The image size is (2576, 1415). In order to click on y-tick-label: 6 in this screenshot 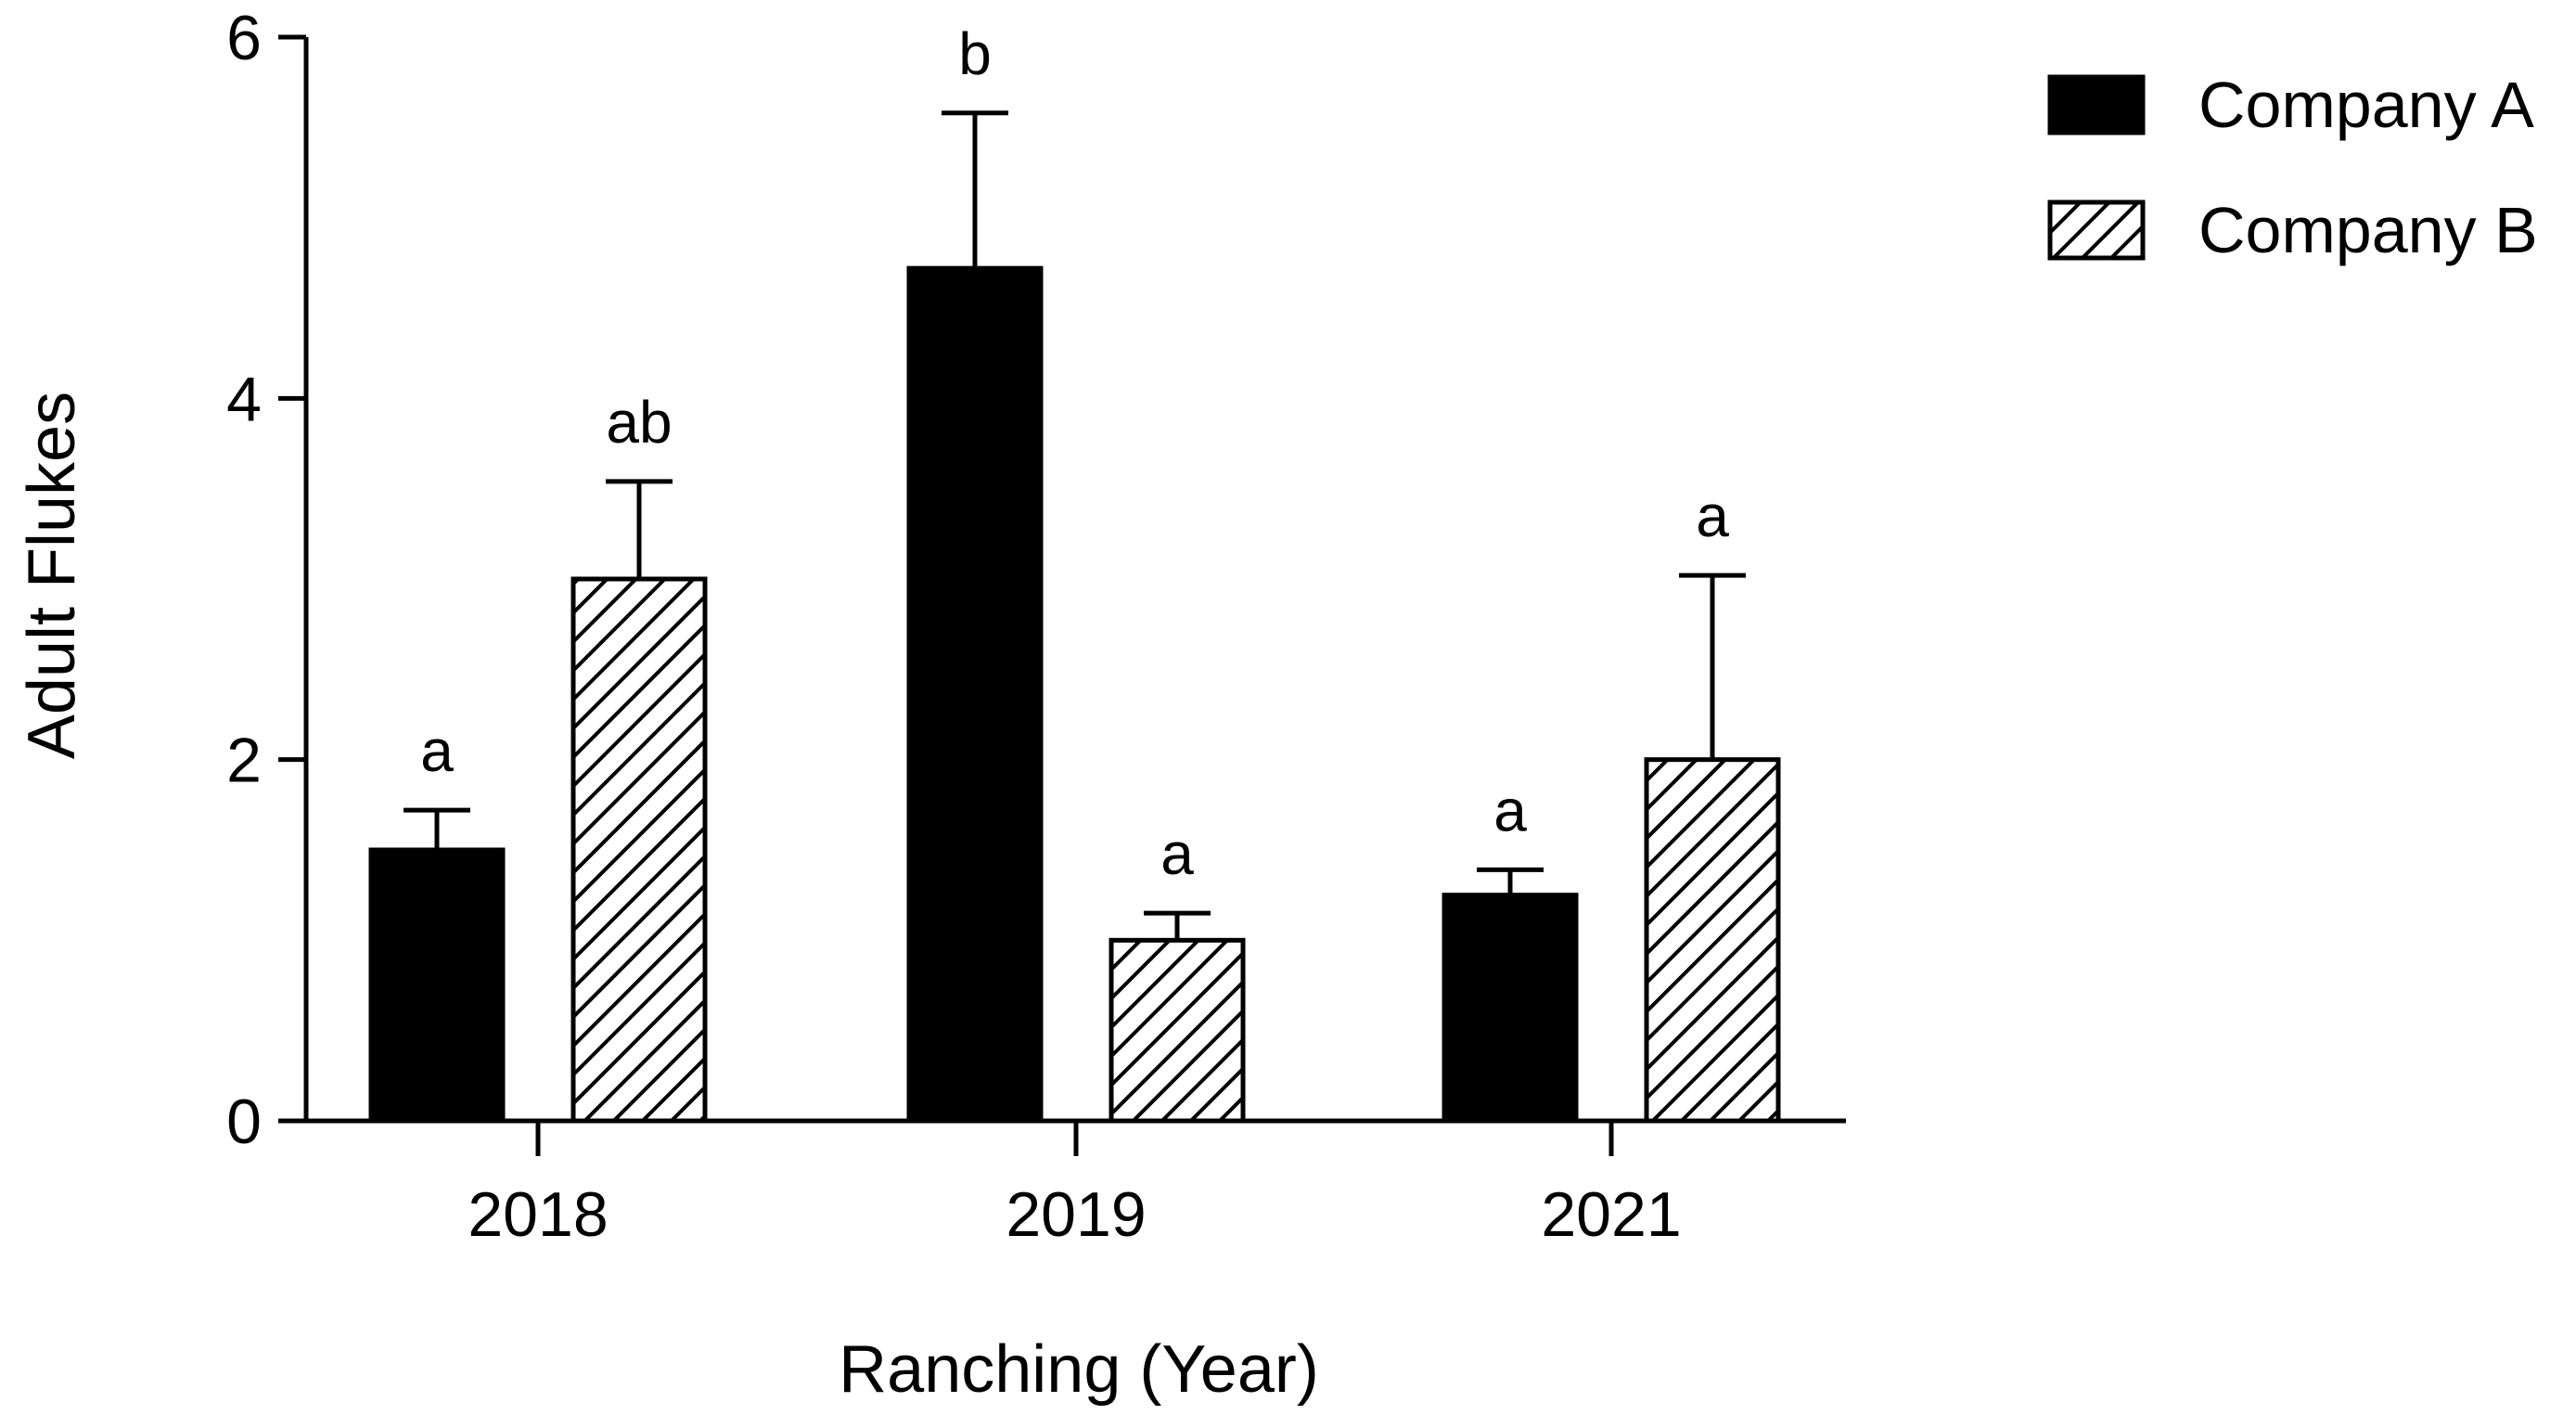, I will do `click(244, 38)`.